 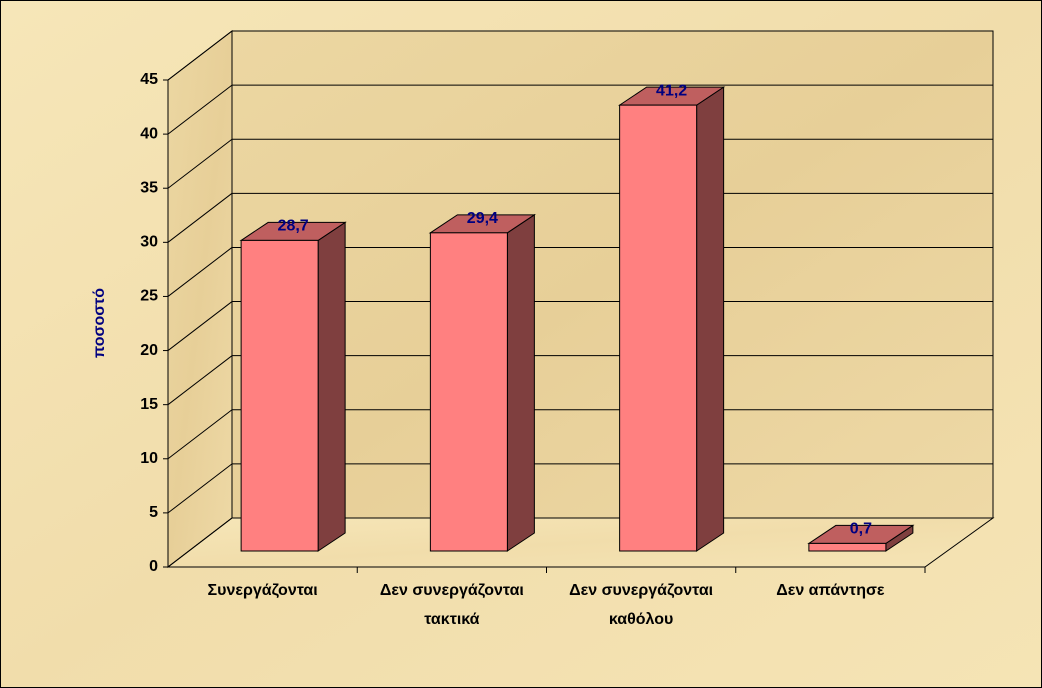 What do you see at coordinates (149, 133) in the screenshot?
I see `y-tick-label: 40` at bounding box center [149, 133].